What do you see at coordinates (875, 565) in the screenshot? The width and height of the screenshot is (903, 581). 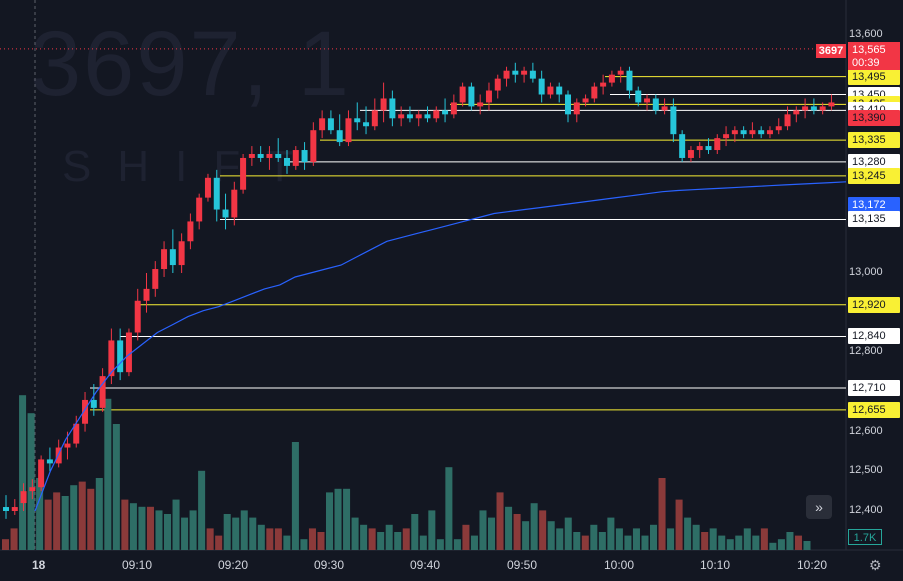 I see `settings-gear-icon: ⚙` at bounding box center [875, 565].